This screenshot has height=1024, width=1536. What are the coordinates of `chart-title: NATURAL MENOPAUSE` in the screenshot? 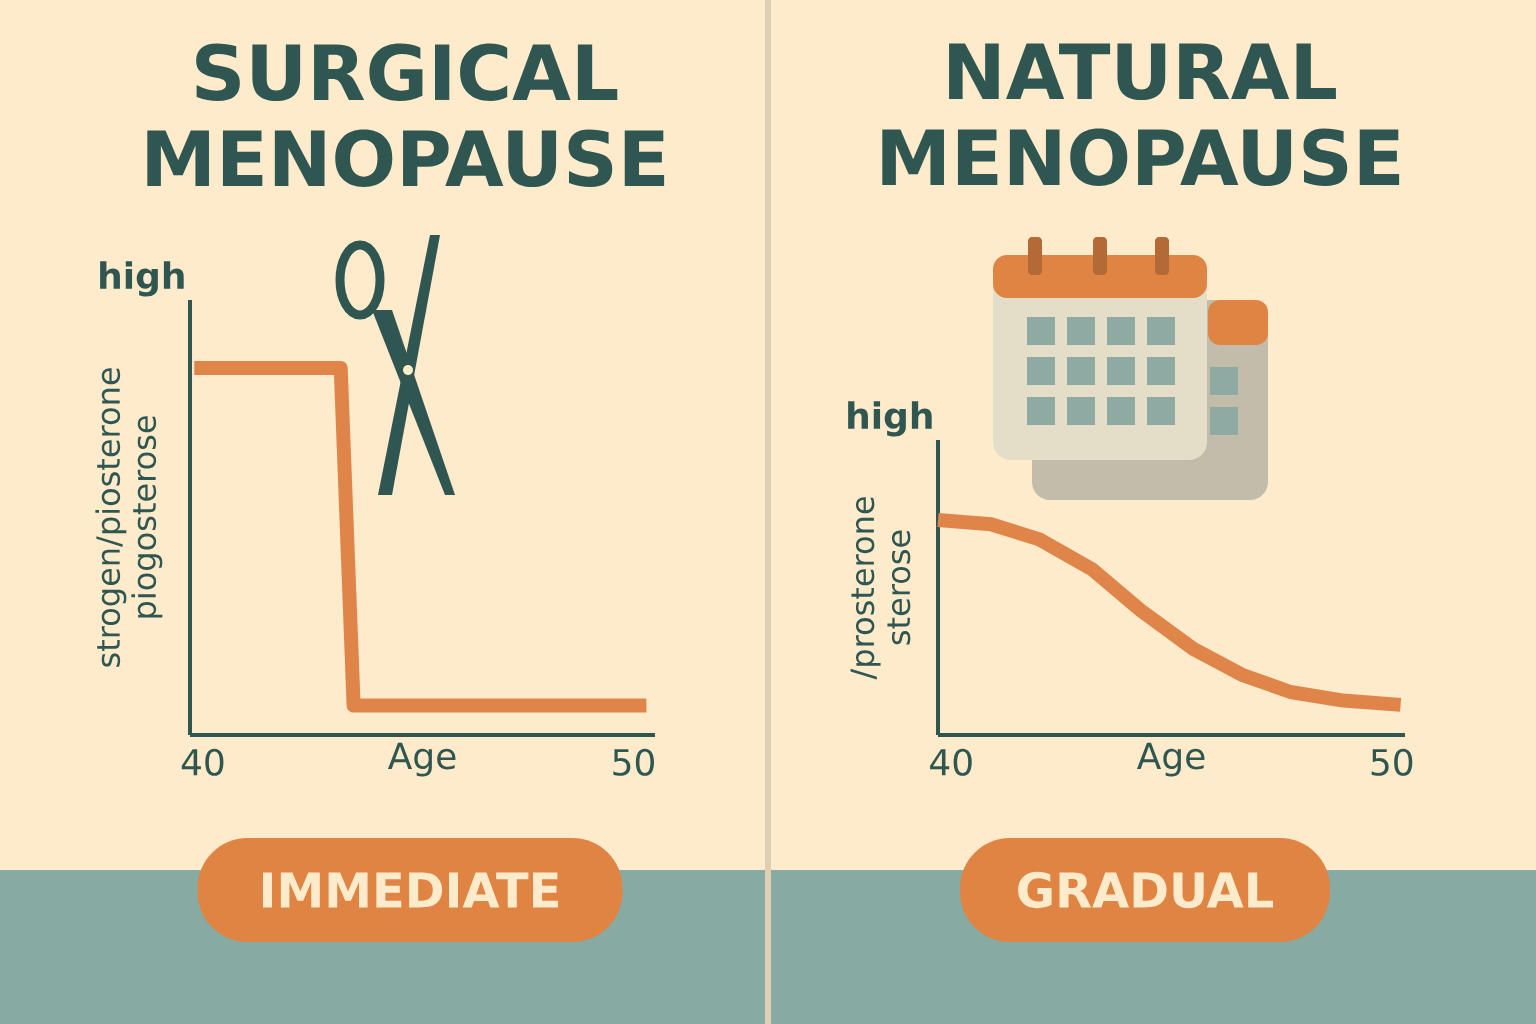 It's located at (1141, 114).